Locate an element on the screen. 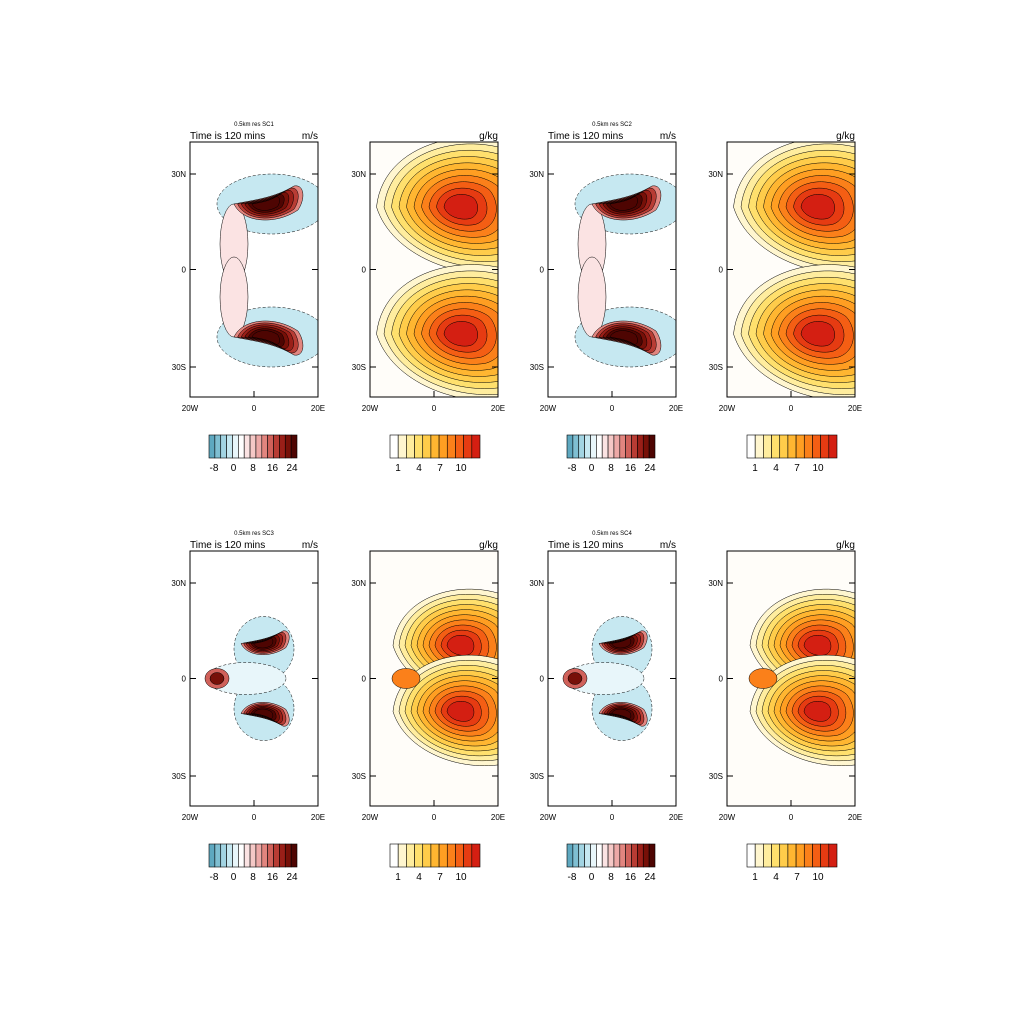 The image size is (1024, 1024). positive-contour is located at coordinates (592, 297).